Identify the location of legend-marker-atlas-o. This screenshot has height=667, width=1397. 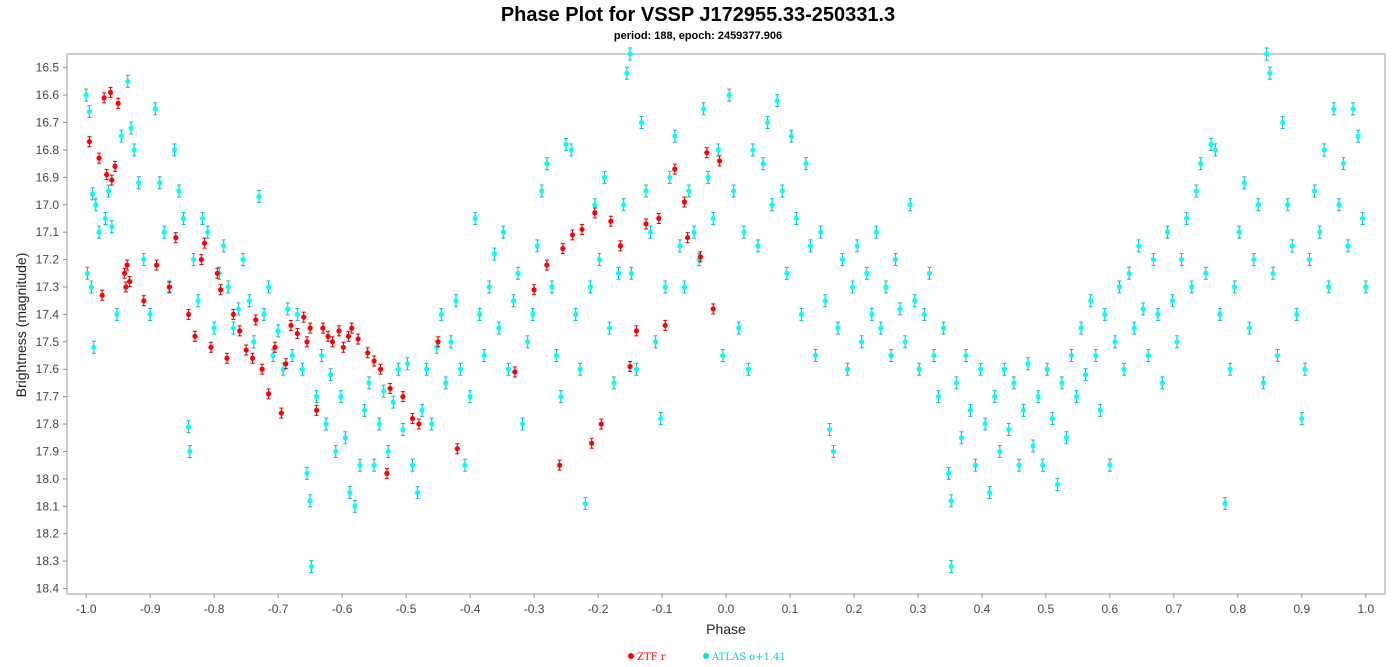
(706, 656).